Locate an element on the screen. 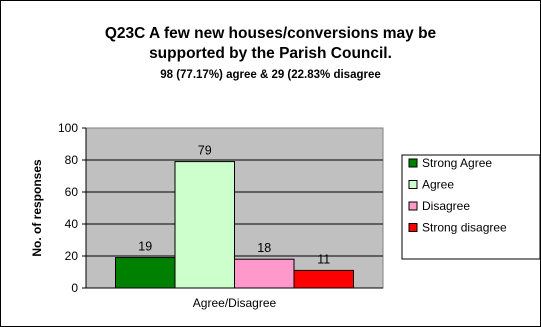 This screenshot has height=327, width=541. legend: Strong Agree Agree Disagree Strong disagree is located at coordinates (470, 207).